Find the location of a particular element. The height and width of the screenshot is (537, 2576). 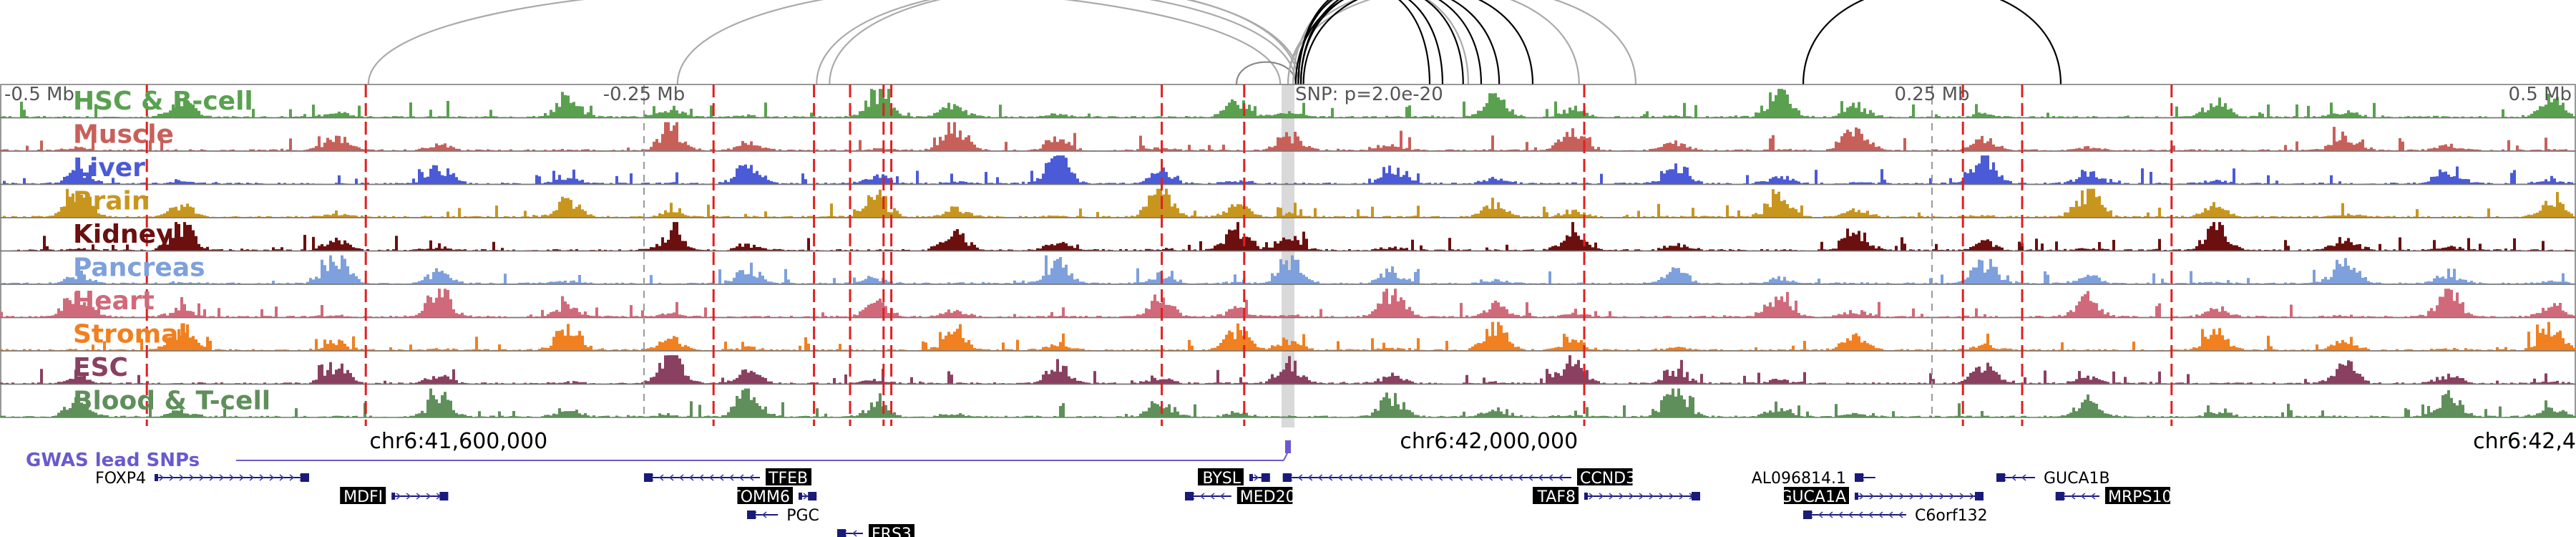

gene-mdfi: MDFI is located at coordinates (394, 496).